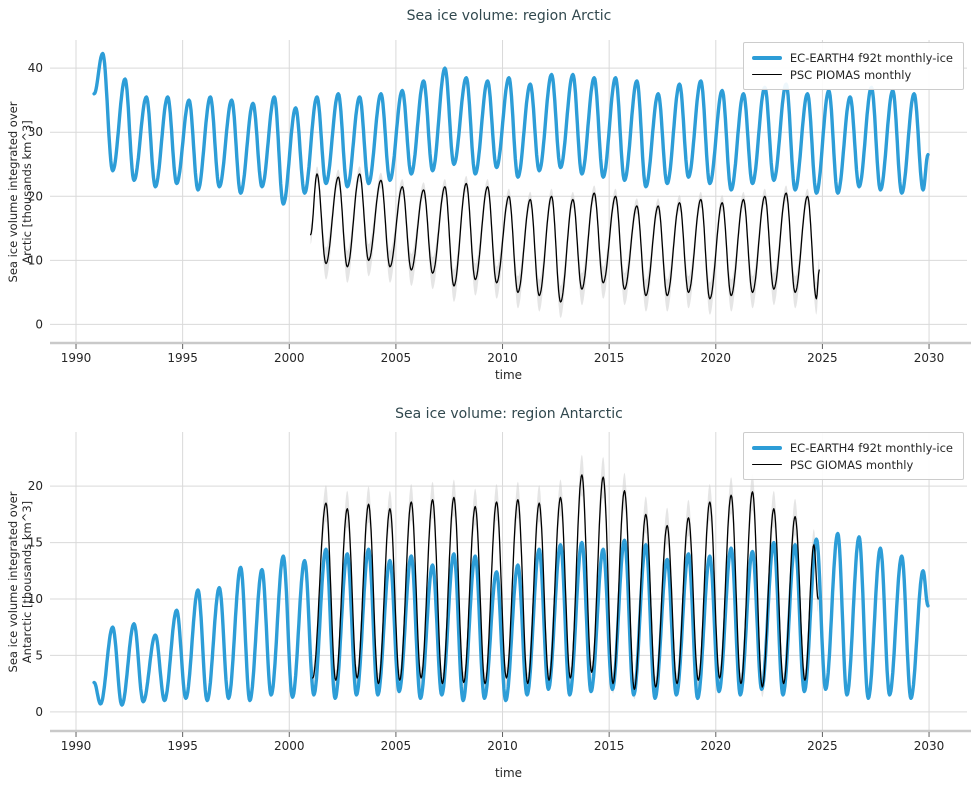 This screenshot has width=978, height=788. What do you see at coordinates (766, 74) in the screenshot?
I see `piomas-line-sample` at bounding box center [766, 74].